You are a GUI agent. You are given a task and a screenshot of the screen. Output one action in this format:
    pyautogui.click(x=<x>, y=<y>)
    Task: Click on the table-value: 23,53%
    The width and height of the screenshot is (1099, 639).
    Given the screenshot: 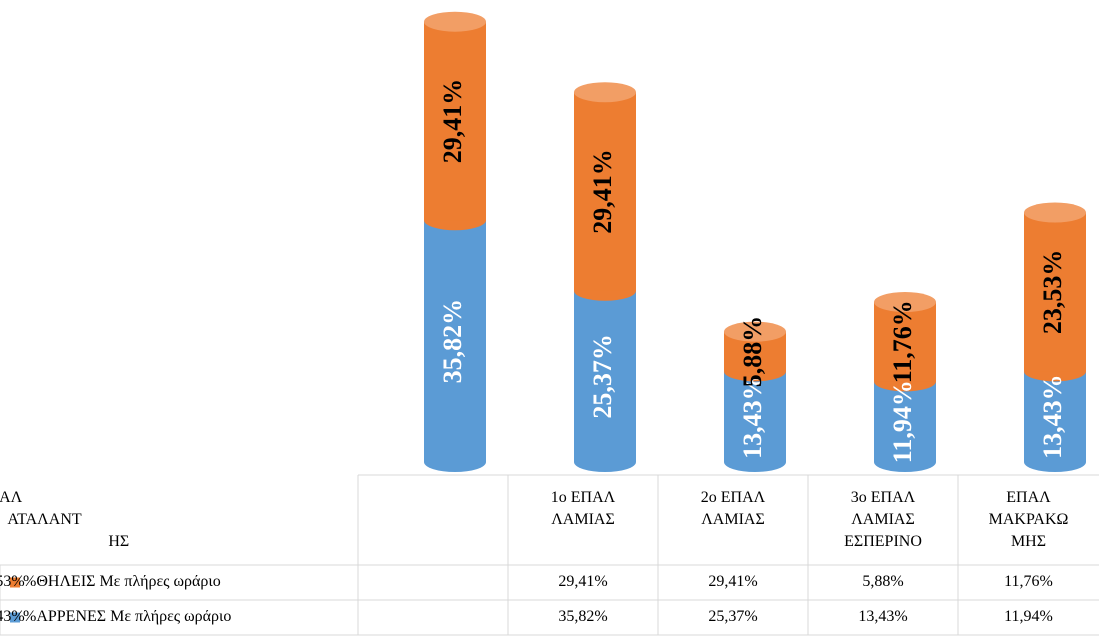 What is the action you would take?
    pyautogui.click(x=12, y=581)
    